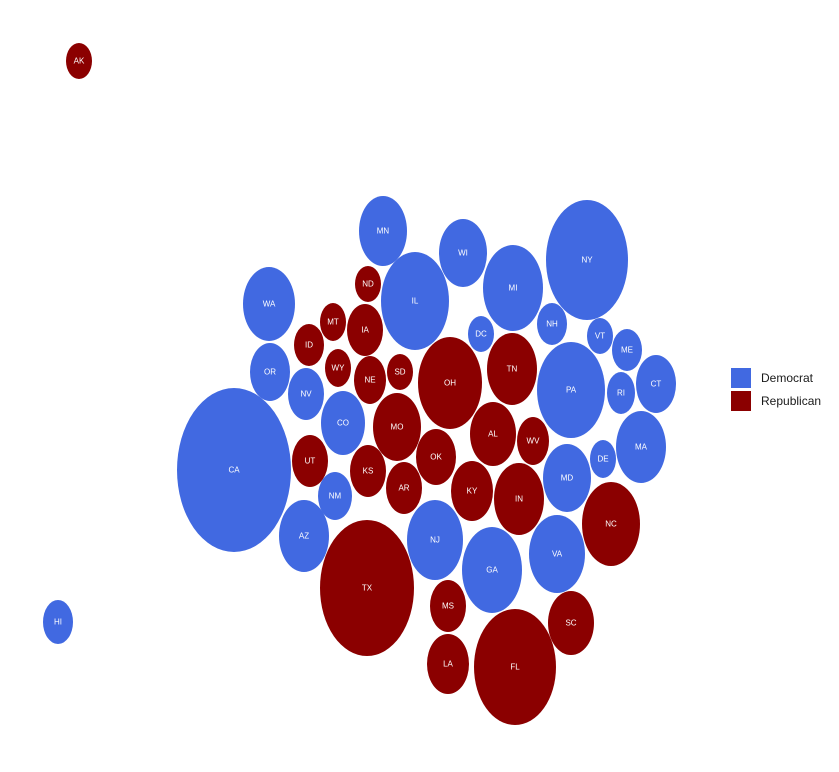  Describe the element at coordinates (335, 496) in the screenshot. I see `state-circle-nm` at that location.